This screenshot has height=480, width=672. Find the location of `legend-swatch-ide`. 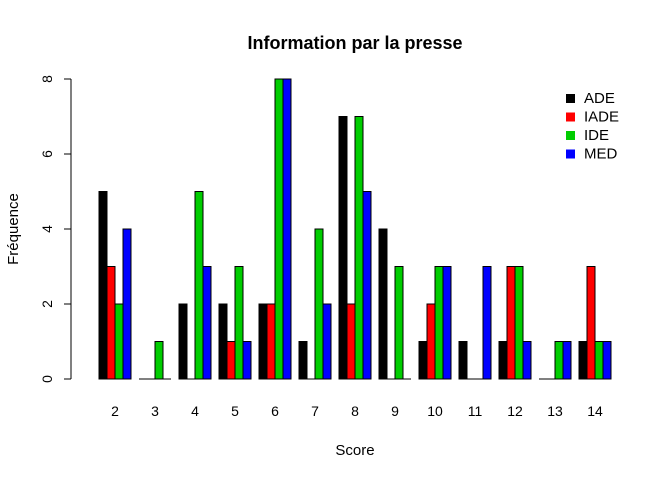

legend-swatch-ide is located at coordinates (570, 135).